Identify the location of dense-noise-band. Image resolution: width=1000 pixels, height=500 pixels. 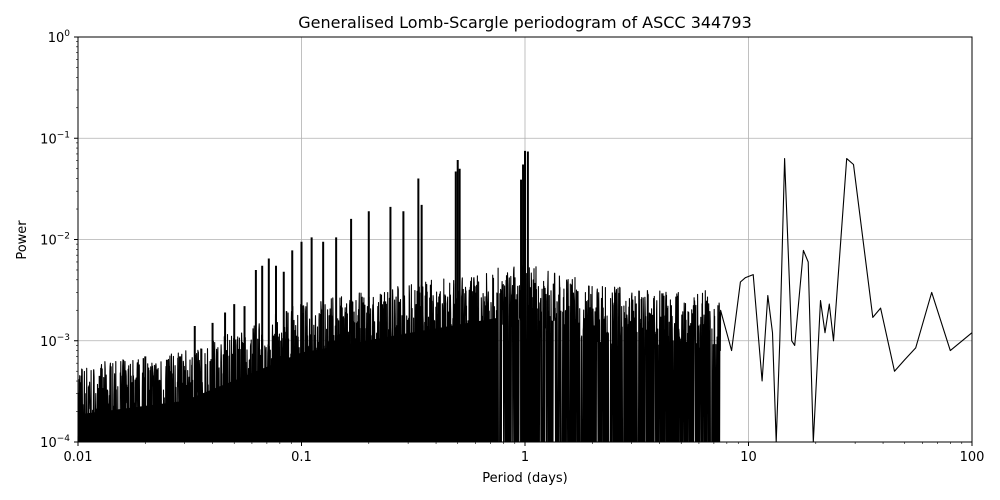
(288, 380).